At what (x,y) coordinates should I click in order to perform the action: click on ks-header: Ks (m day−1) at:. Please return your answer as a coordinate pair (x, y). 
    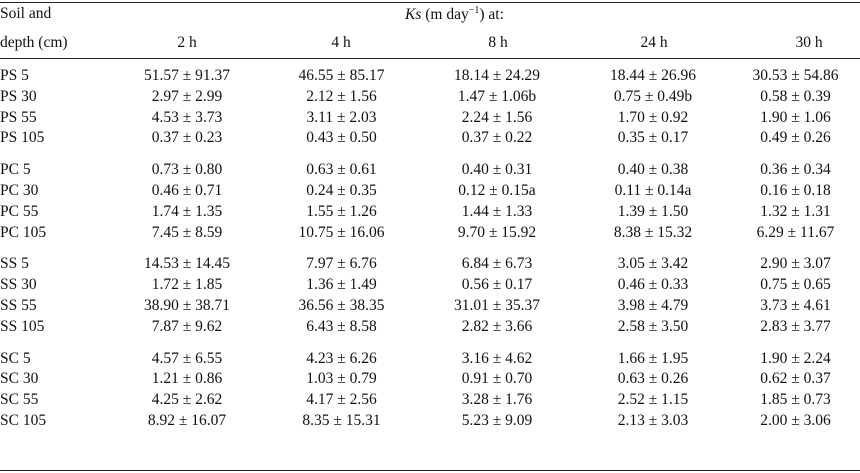
    Looking at the image, I should click on (454, 14).